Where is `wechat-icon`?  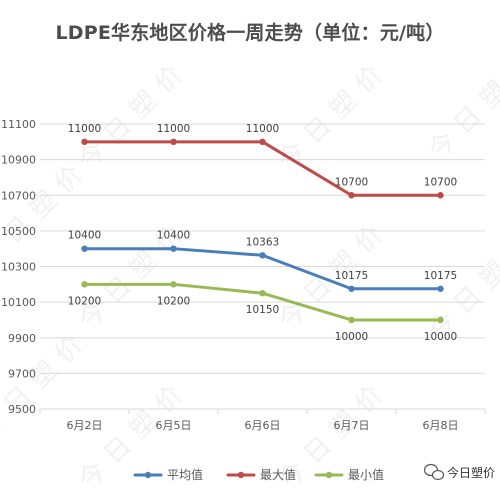
wechat-icon is located at coordinates (434, 472).